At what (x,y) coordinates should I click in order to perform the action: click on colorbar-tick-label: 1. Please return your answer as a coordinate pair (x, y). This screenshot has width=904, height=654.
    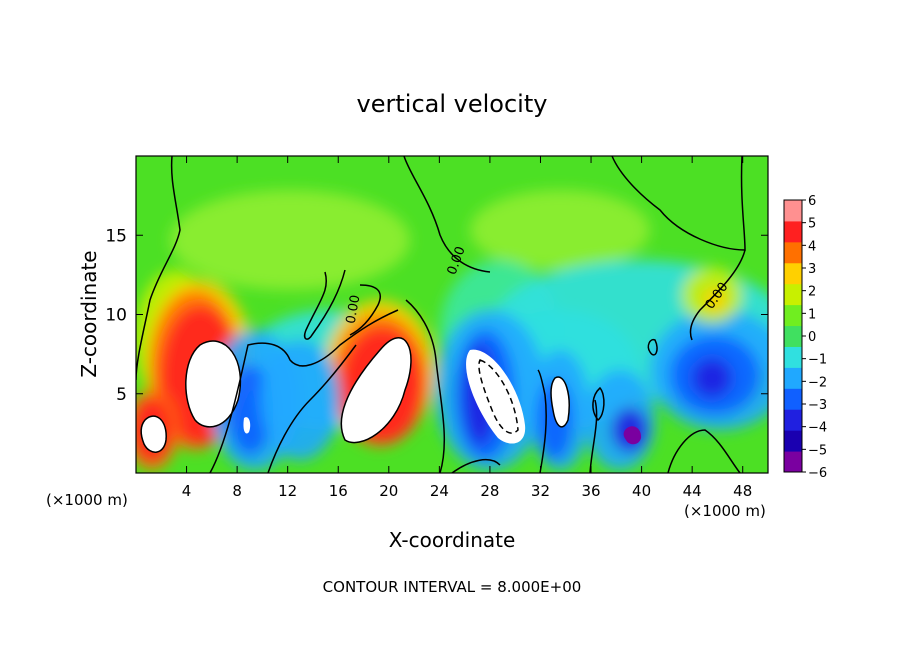
    Looking at the image, I should click on (812, 314).